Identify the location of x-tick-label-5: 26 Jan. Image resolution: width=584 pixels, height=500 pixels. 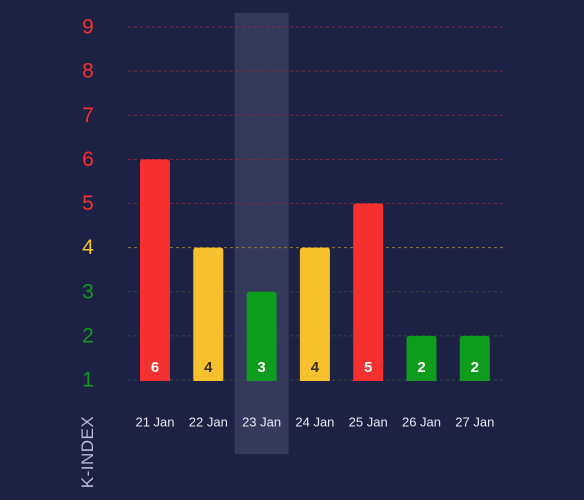
(421, 421).